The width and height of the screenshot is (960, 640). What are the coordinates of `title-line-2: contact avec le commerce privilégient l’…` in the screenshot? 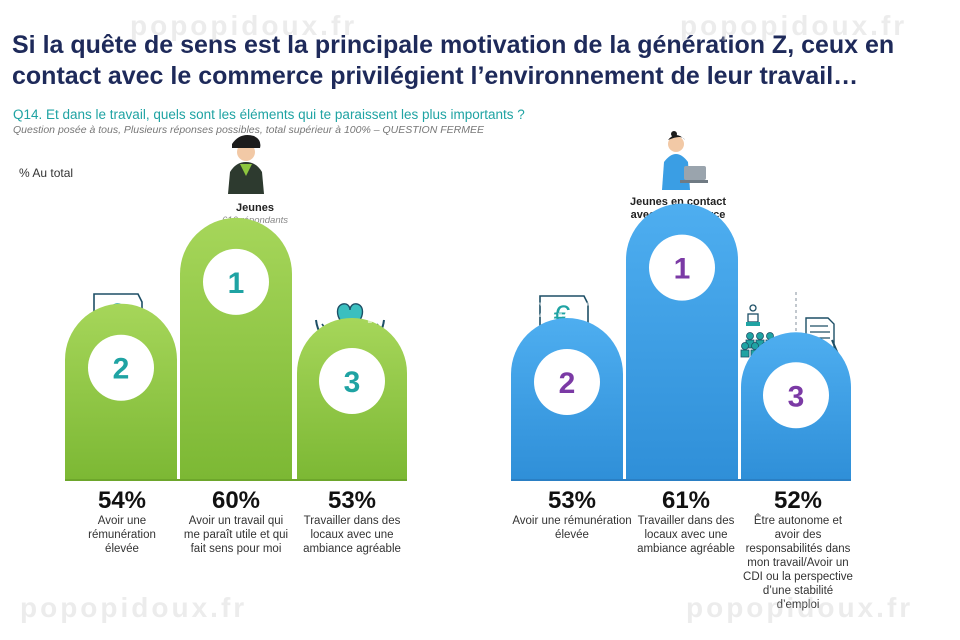 It's located at (435, 76).